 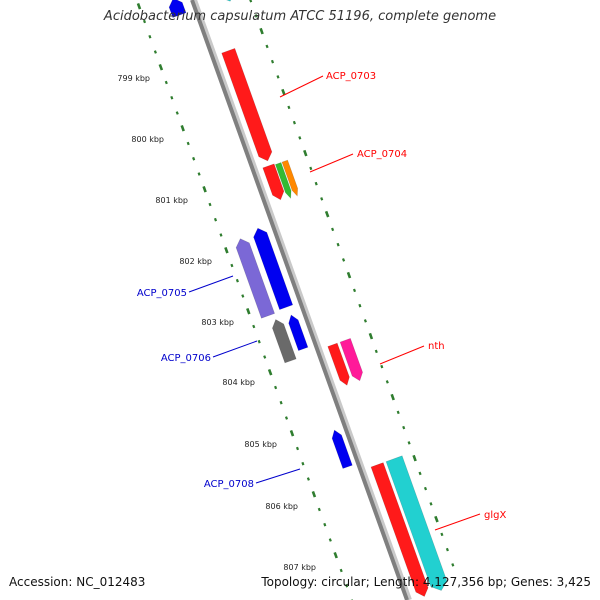 What do you see at coordinates (260, 444) in the screenshot?
I see `tick-label: 805 kbp` at bounding box center [260, 444].